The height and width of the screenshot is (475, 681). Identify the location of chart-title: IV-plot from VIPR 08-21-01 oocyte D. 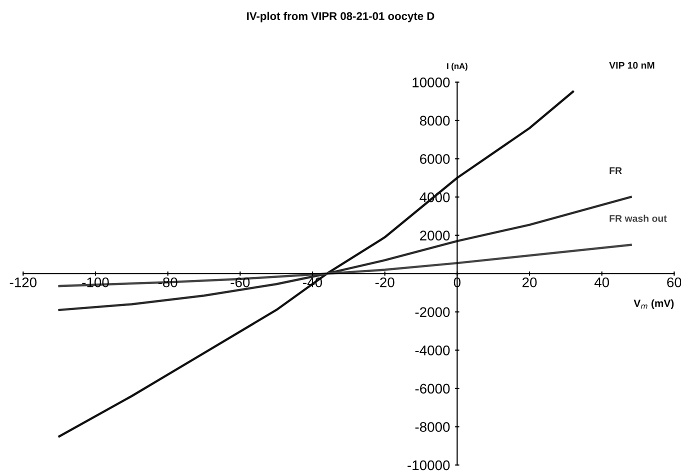
(340, 17).